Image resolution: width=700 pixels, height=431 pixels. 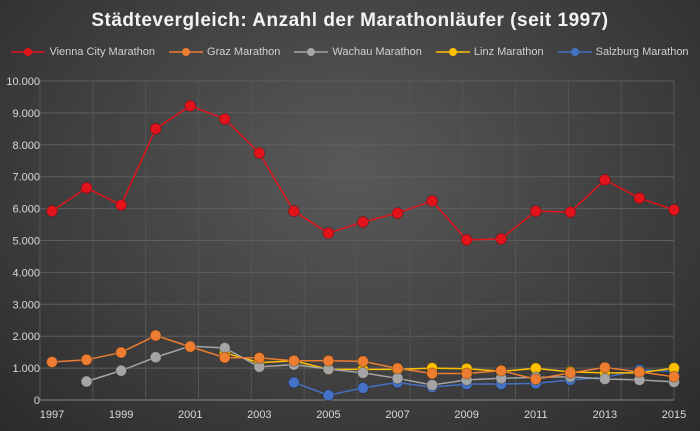 I want to click on legend-label: Linz Marathon, so click(x=508, y=52).